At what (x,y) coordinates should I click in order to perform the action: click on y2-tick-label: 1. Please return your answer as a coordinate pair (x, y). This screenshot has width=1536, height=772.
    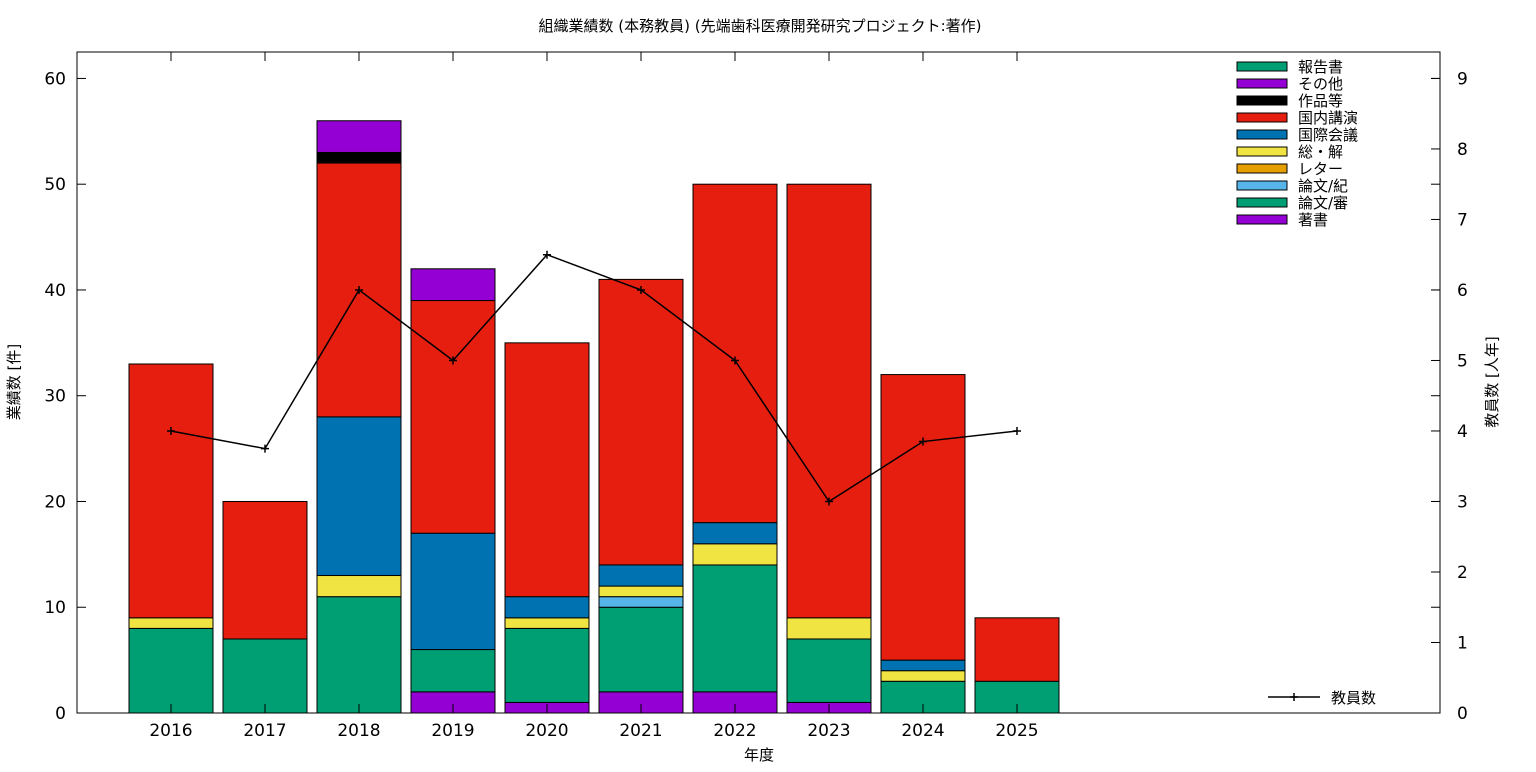
    Looking at the image, I should click on (1462, 643).